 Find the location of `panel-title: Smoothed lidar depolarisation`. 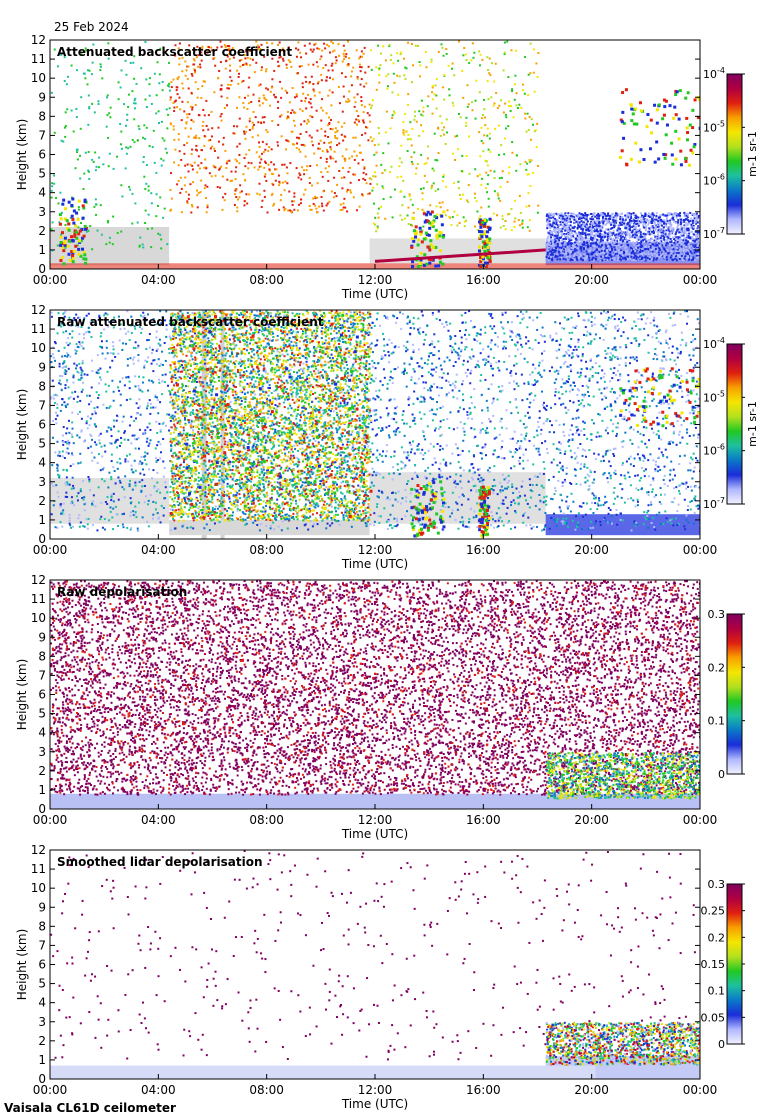

panel-title: Smoothed lidar depolarisation is located at coordinates (160, 862).